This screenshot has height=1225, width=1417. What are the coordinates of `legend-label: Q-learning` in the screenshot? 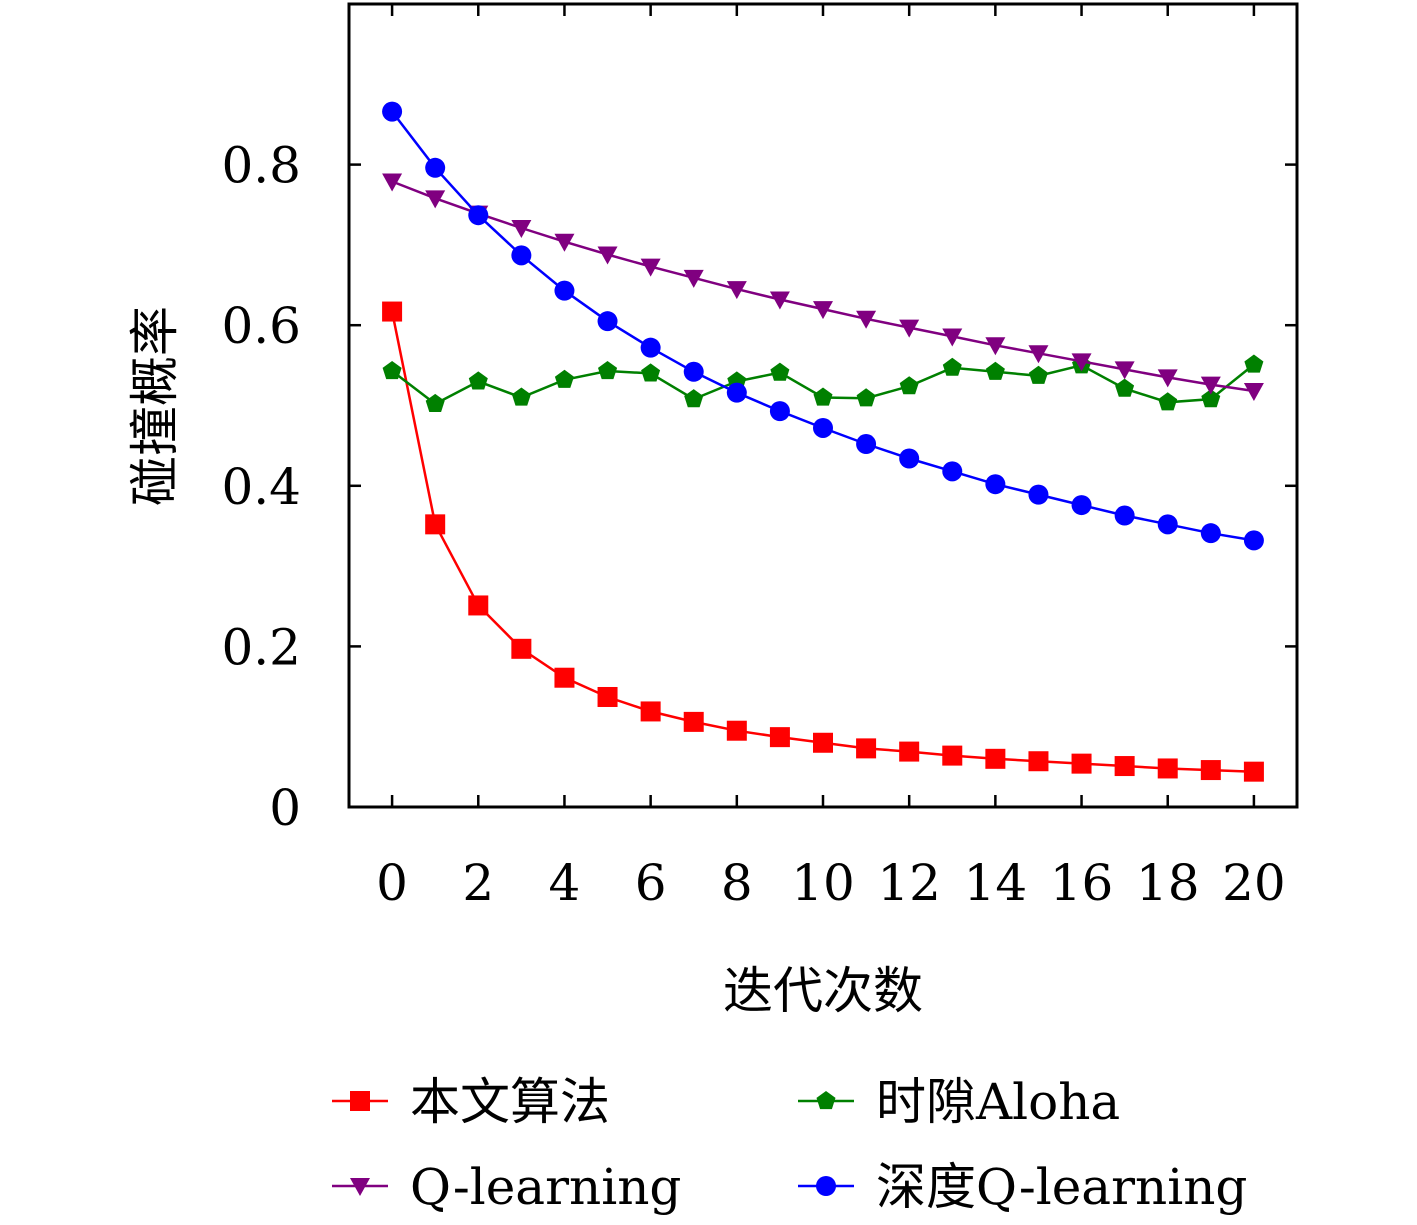 It's located at (545, 1187).